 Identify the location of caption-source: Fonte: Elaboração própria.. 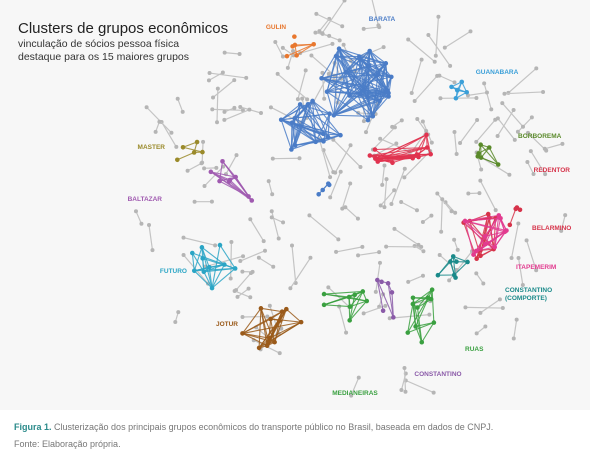
(67, 444).